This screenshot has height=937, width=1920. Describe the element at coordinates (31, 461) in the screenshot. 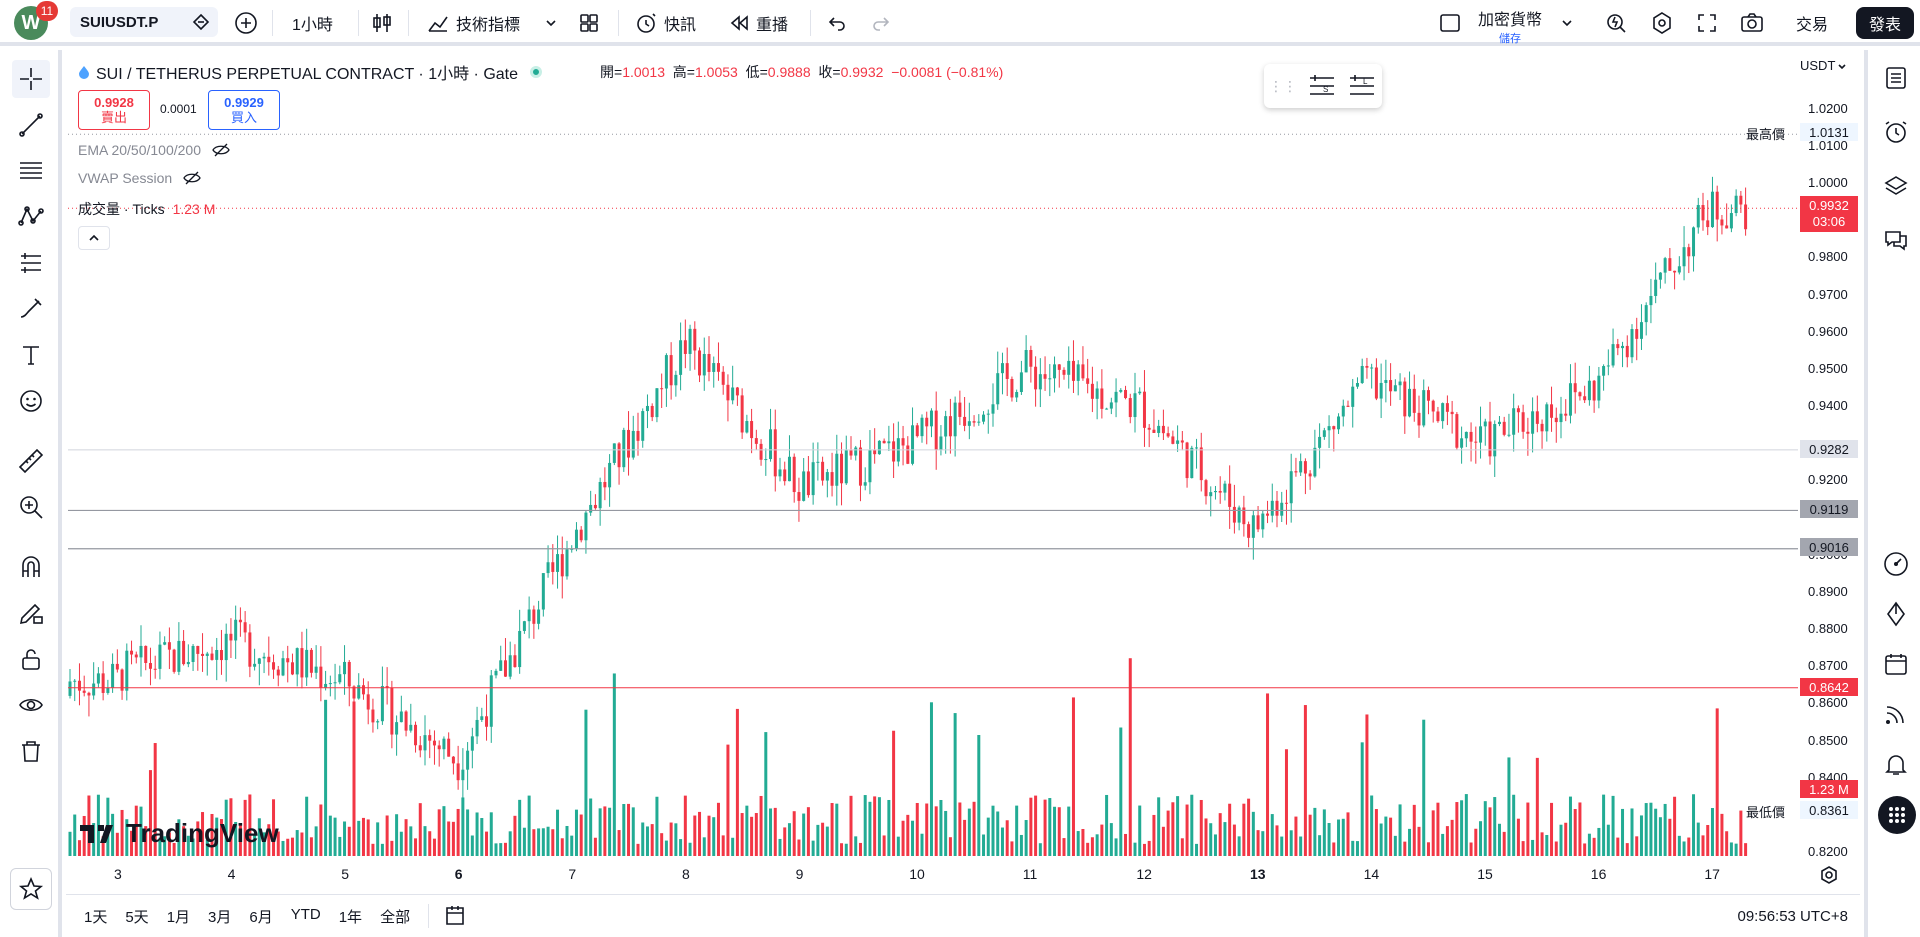

I see `measure-tool` at that location.